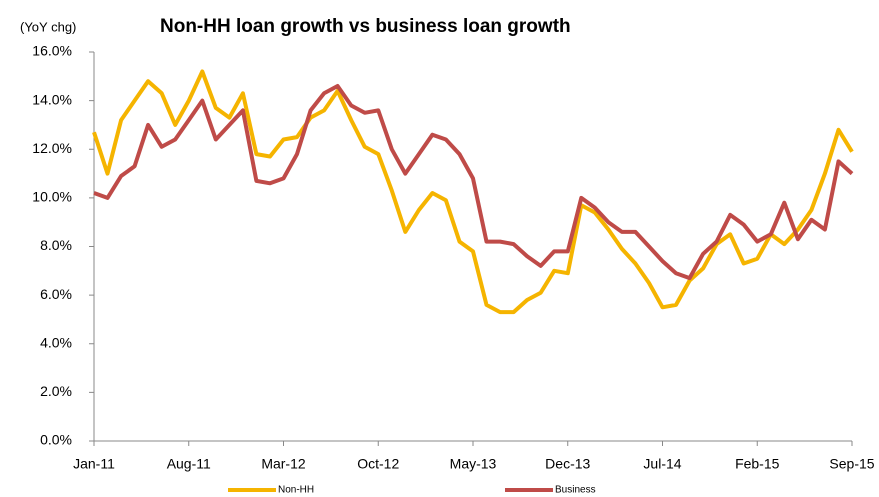  What do you see at coordinates (575, 490) in the screenshot?
I see `legend-label: Business` at bounding box center [575, 490].